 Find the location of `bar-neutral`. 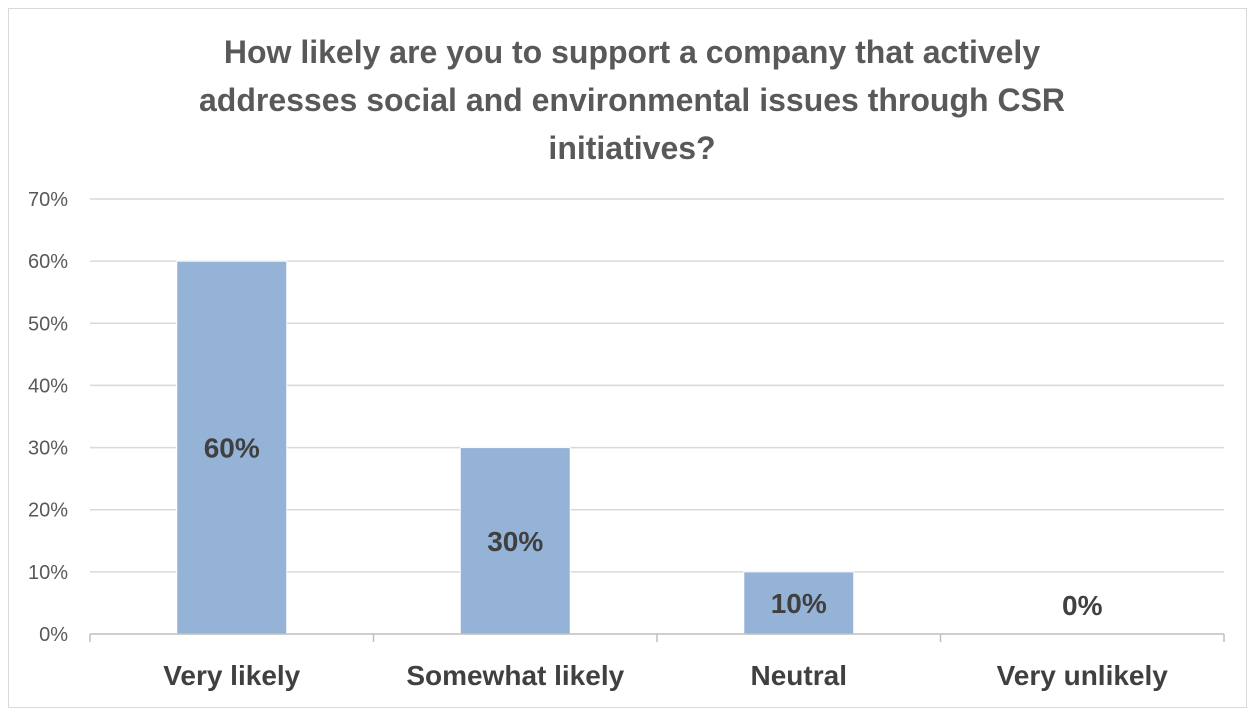

bar-neutral is located at coordinates (799, 603).